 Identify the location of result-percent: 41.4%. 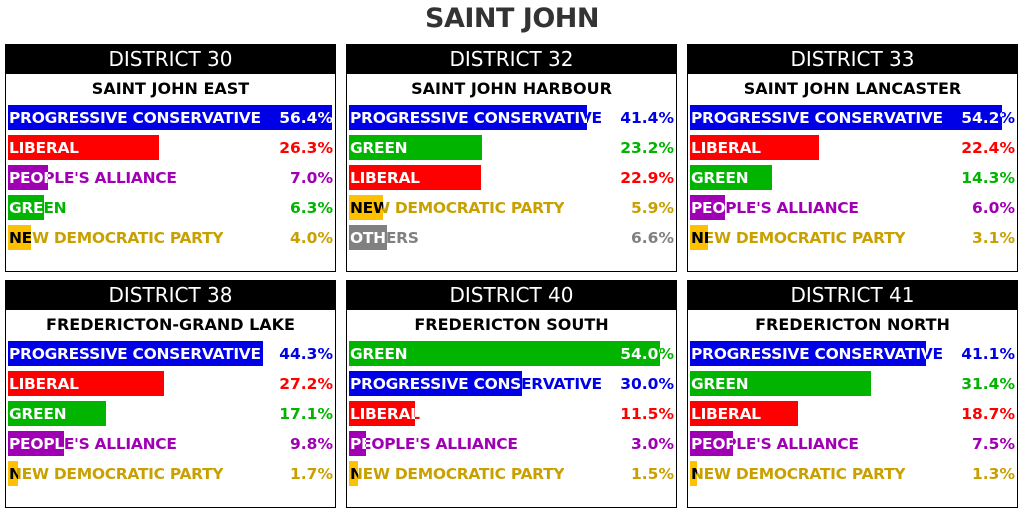
(647, 118).